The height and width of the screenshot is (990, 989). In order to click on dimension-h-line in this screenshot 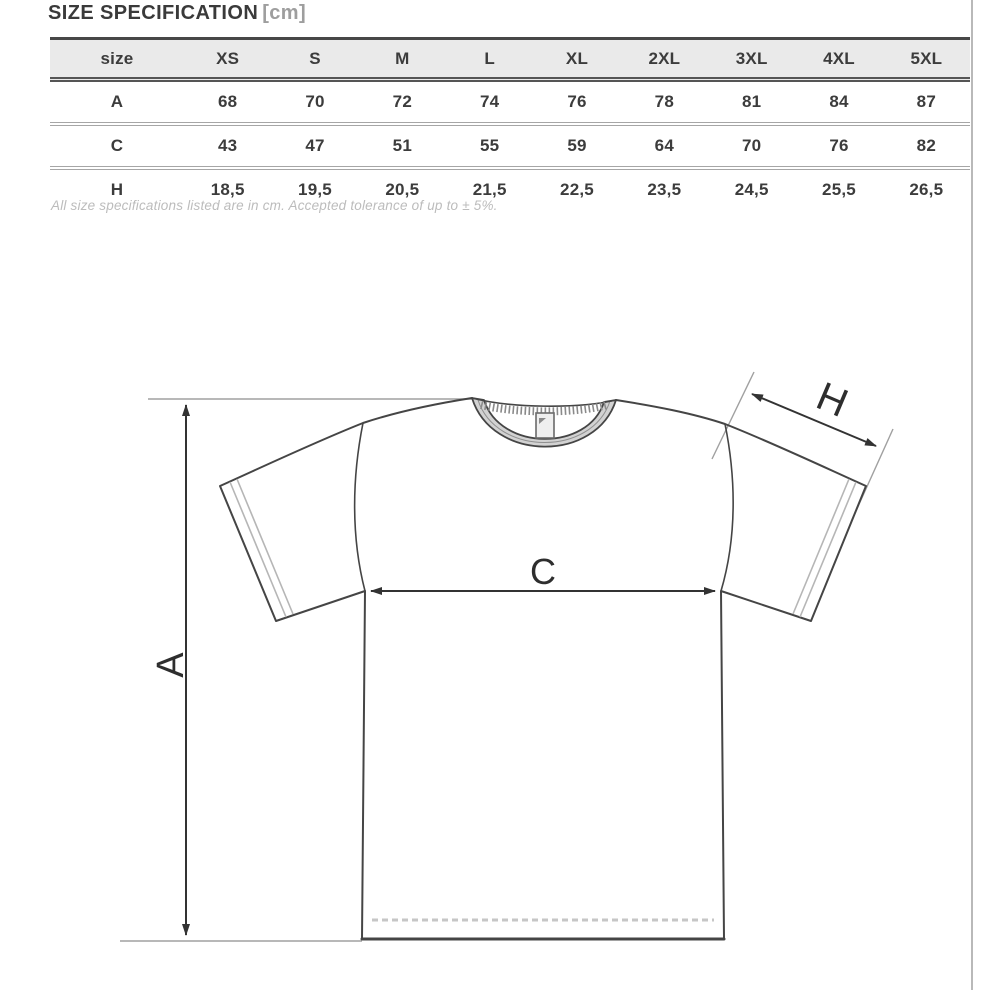, I will do `click(814, 420)`.